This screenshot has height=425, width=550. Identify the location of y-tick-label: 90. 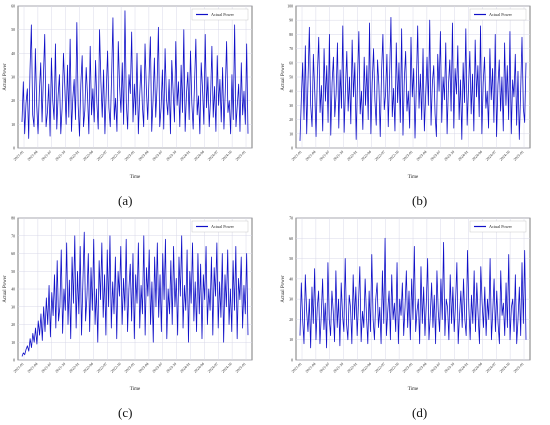
(291, 21).